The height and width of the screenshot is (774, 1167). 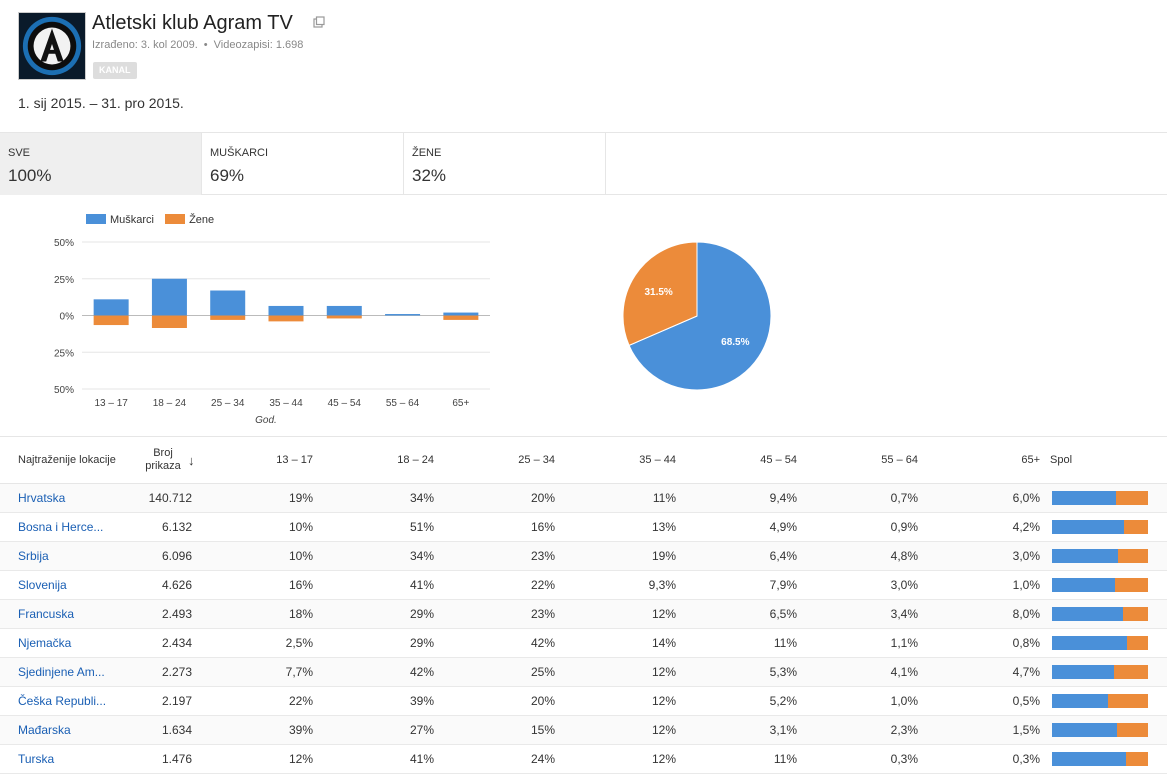 What do you see at coordinates (583, 556) in the screenshot?
I see `table-row: Srbija 6.096 10% 34% 23% 19% 6,4% 4,8% 3,0%` at bounding box center [583, 556].